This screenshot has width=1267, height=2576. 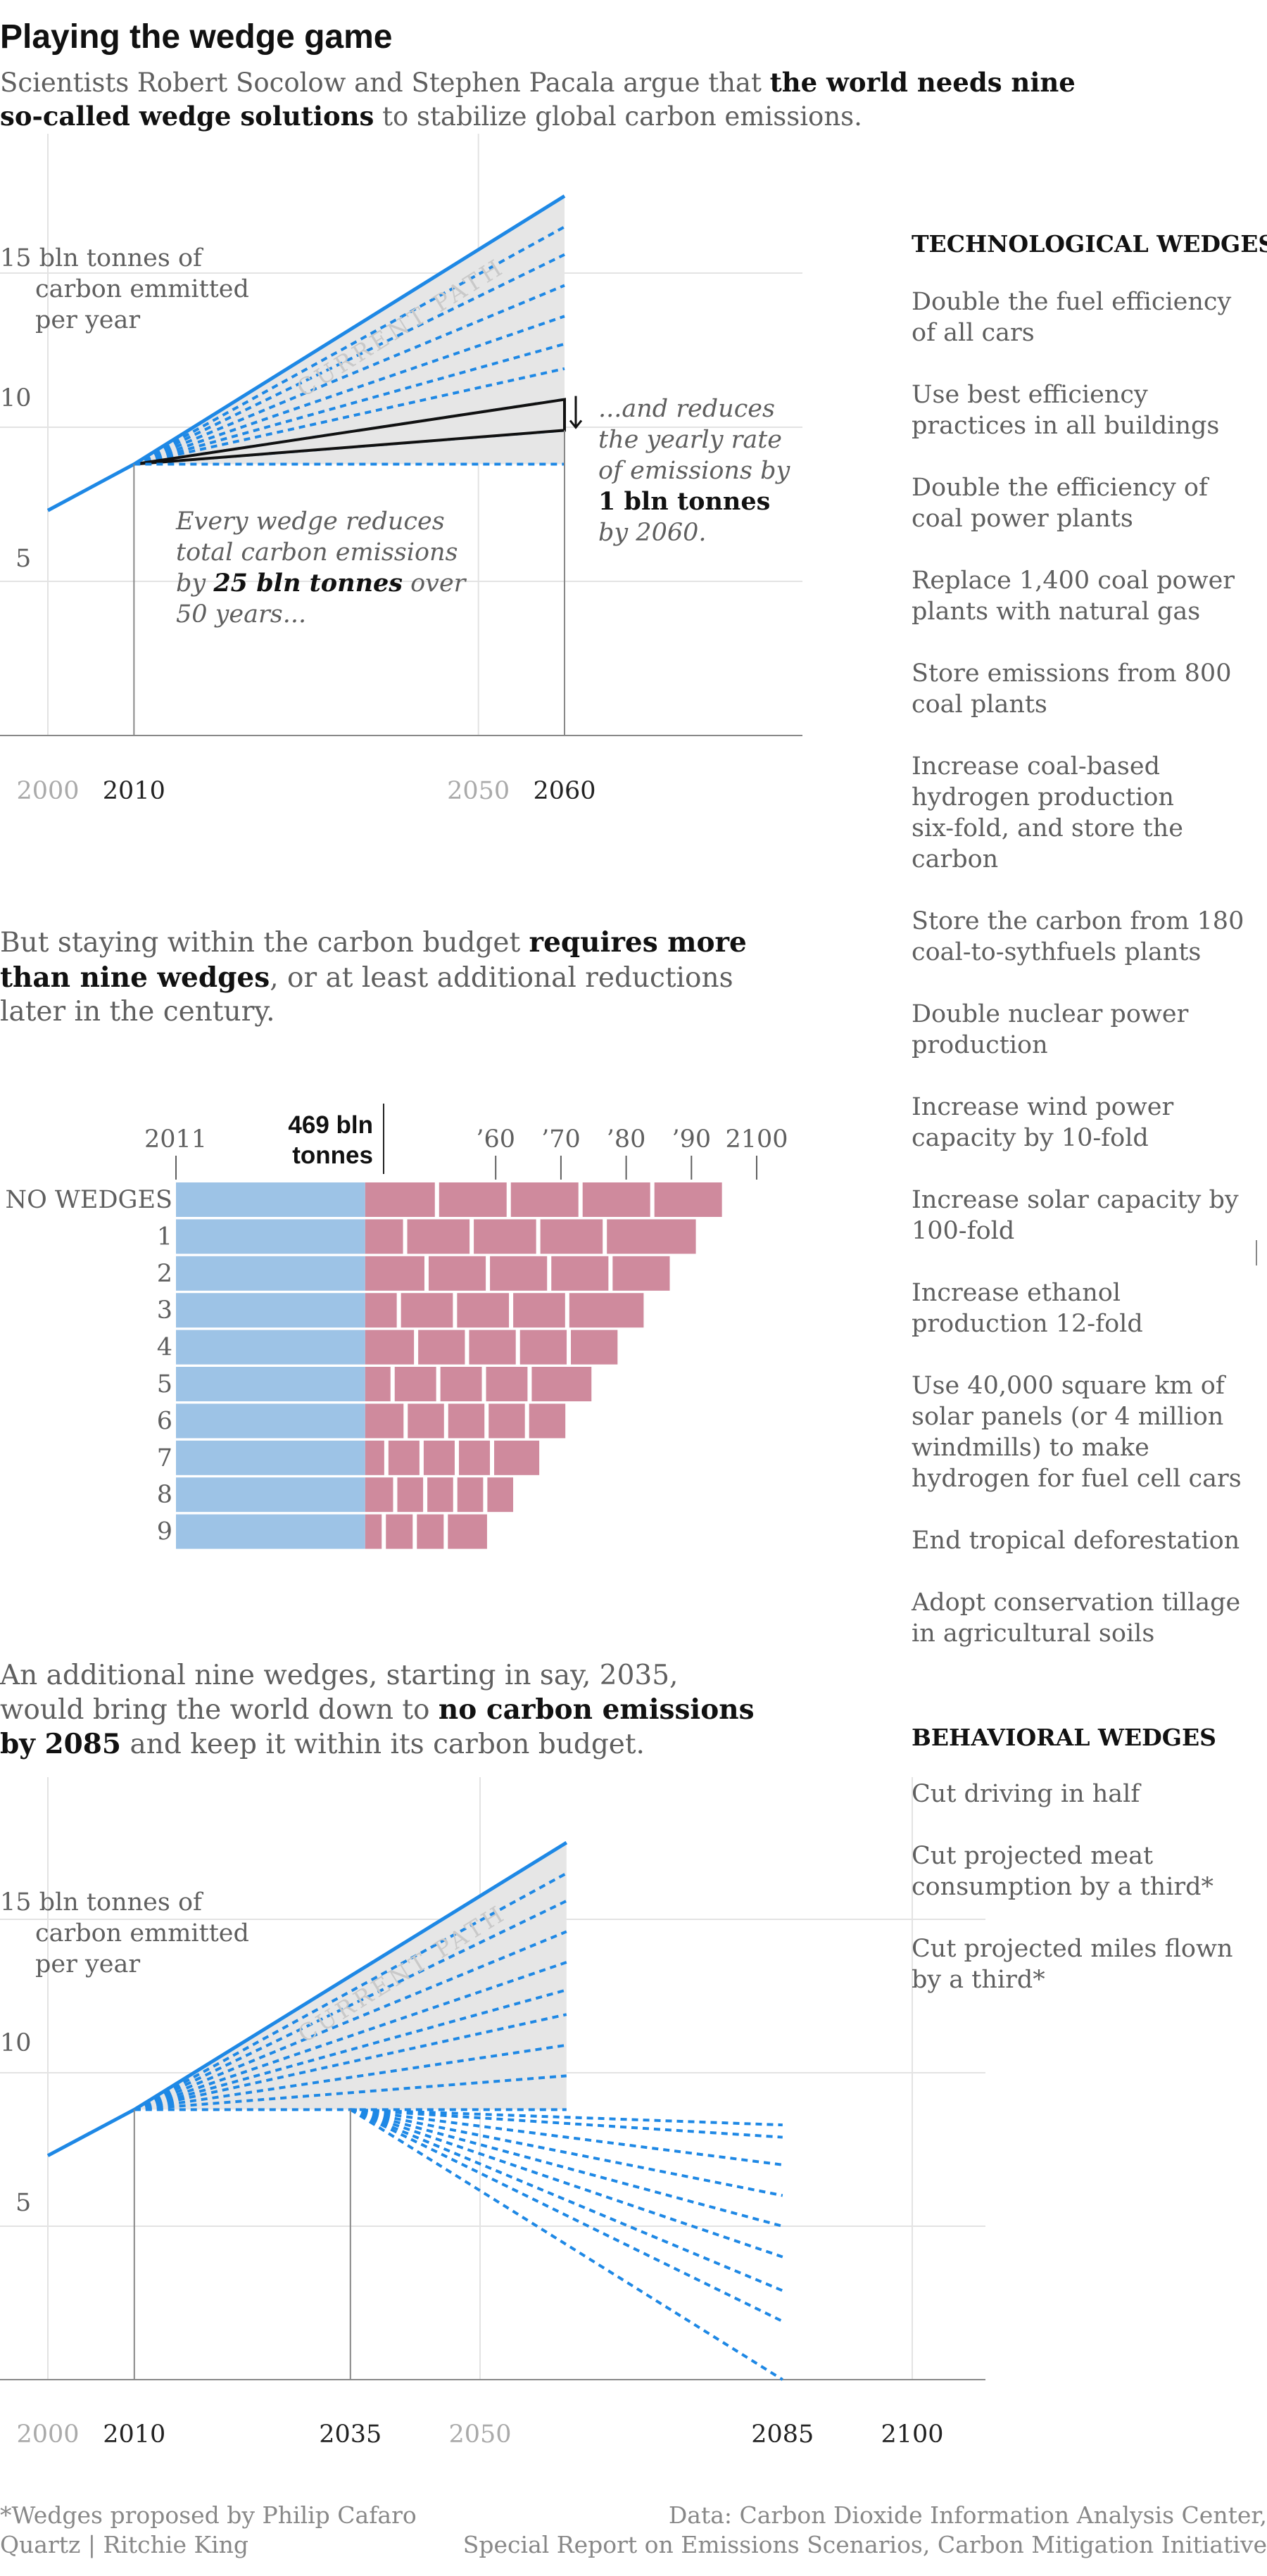 What do you see at coordinates (1067, 1417) in the screenshot?
I see `wedge-item-text: solar panels (or 4 million` at bounding box center [1067, 1417].